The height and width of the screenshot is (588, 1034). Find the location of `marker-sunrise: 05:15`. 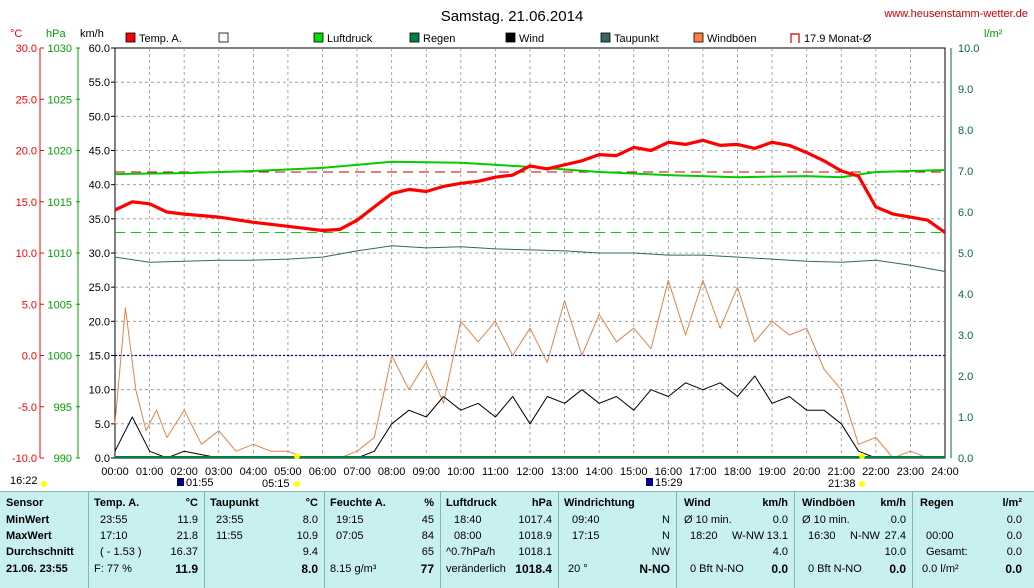

marker-sunrise: 05:15 is located at coordinates (276, 484).